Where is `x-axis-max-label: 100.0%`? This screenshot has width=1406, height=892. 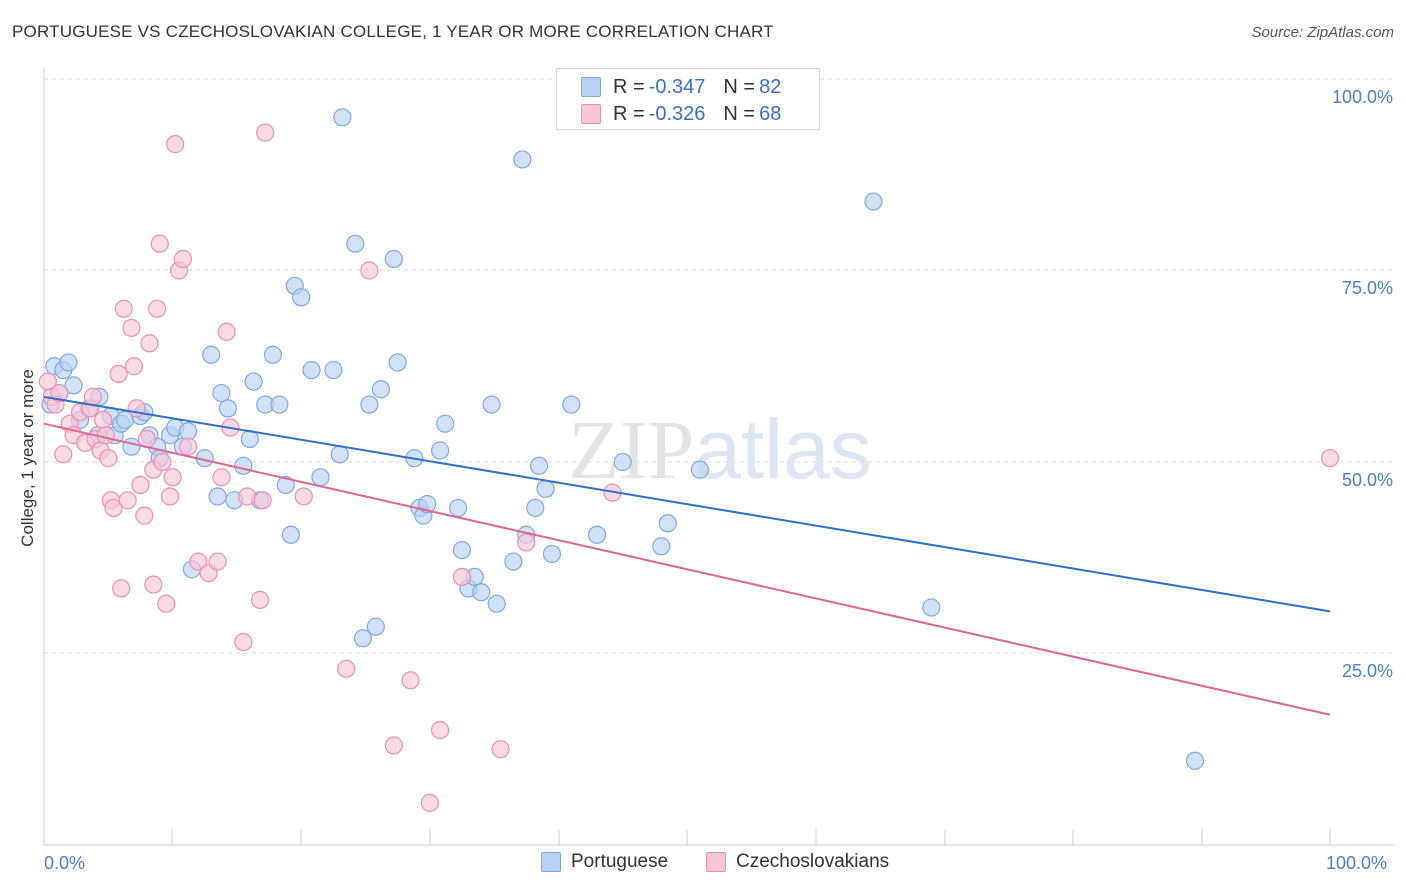
x-axis-max-label: 100.0% is located at coordinates (1357, 863).